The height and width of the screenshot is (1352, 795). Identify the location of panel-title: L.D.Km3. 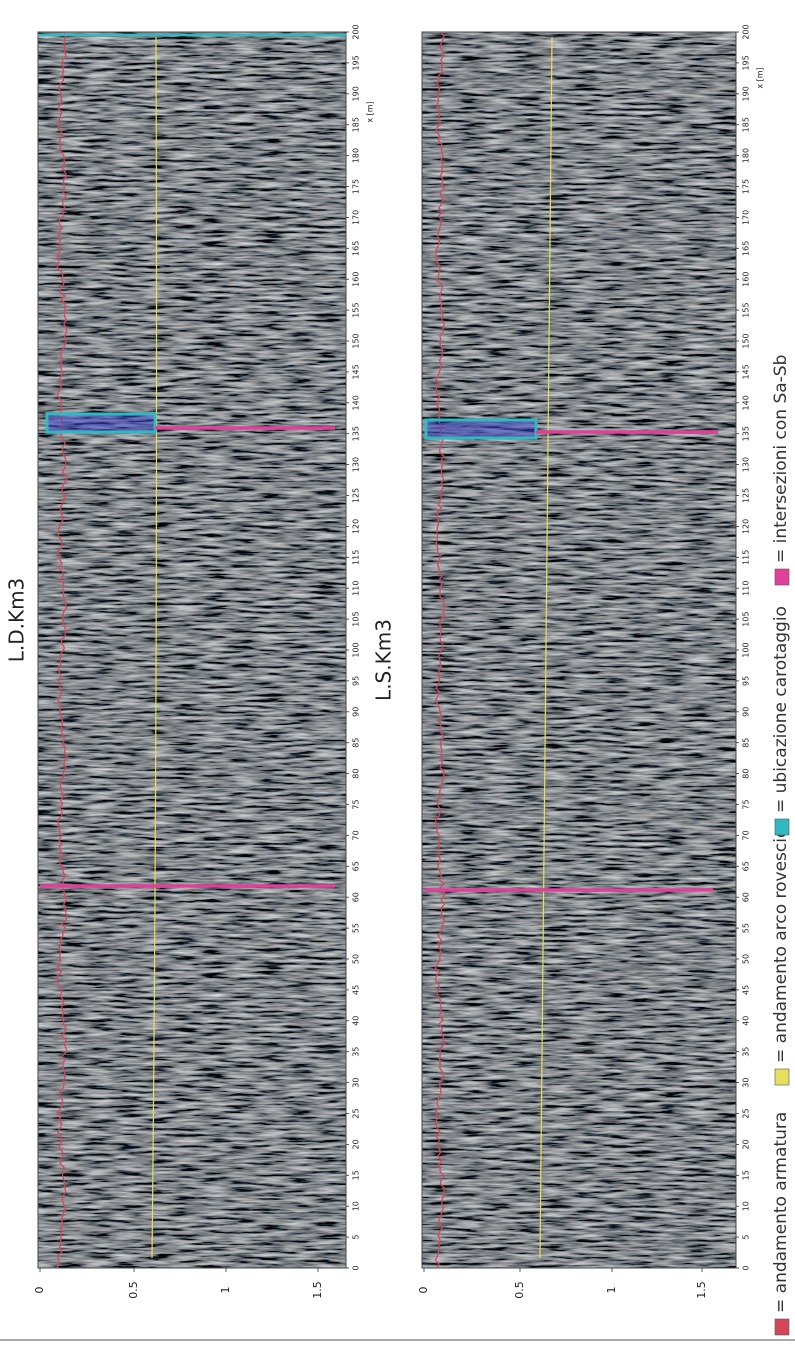
(17, 620).